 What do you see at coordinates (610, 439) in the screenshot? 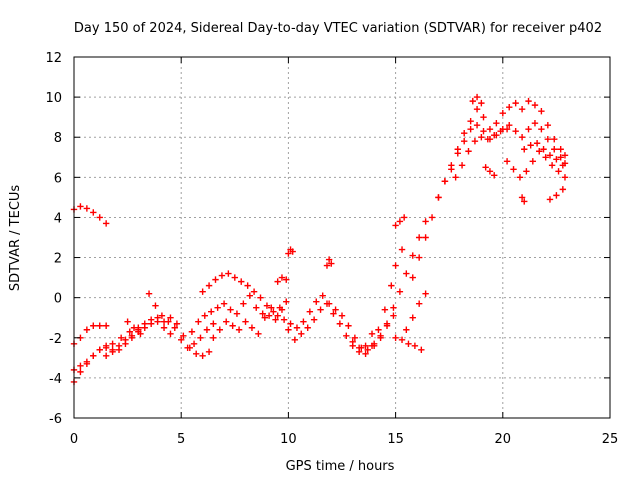
I see `x-tick-label: 25` at bounding box center [610, 439].